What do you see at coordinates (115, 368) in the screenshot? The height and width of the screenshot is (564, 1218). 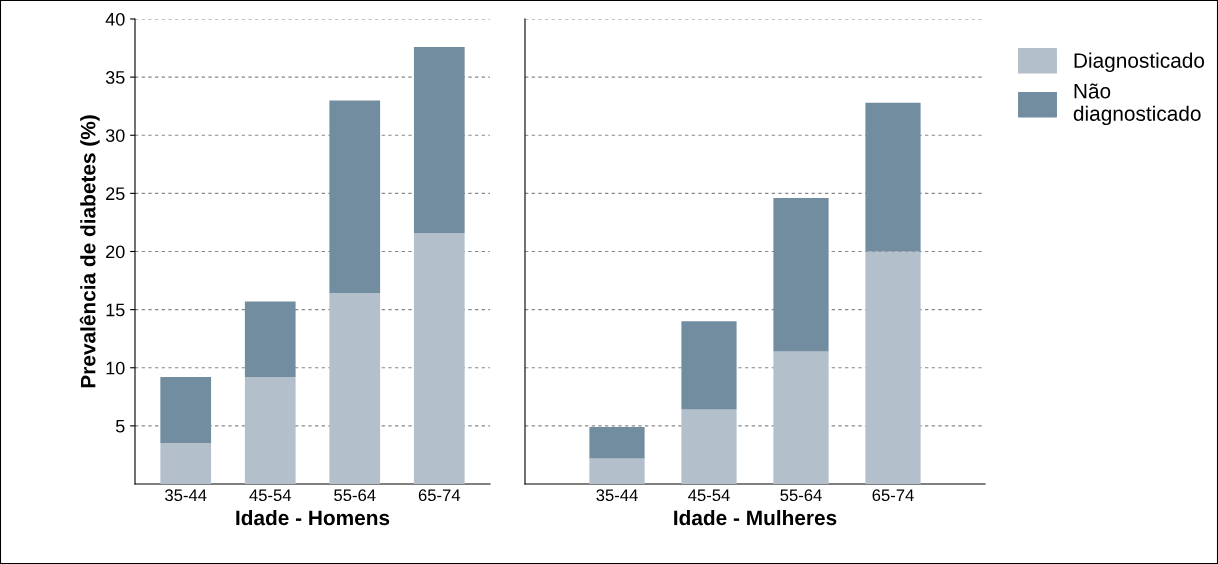 I see `y-tick-label: 10` at bounding box center [115, 368].